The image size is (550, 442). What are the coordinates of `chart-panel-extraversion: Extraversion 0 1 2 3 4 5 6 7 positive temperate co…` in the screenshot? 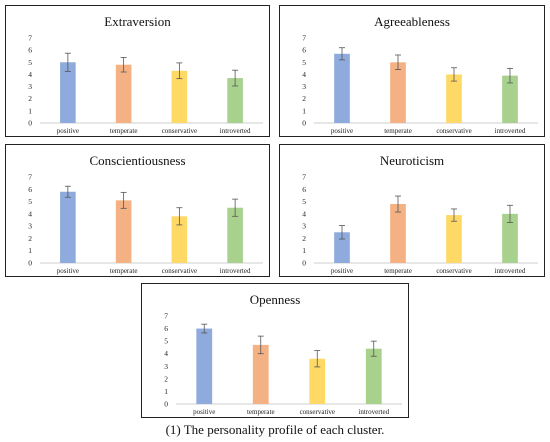 It's located at (137, 71).